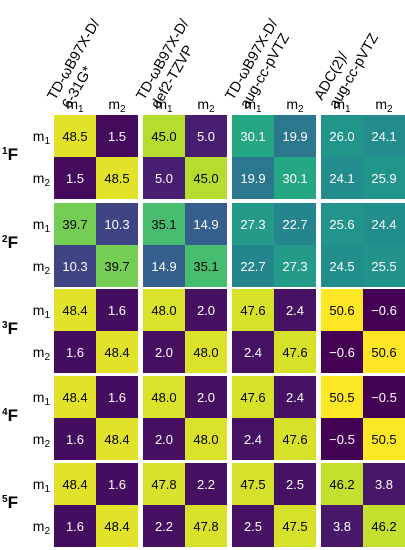 The width and height of the screenshot is (405, 550). I want to click on panel-label: 1F, so click(10, 155).